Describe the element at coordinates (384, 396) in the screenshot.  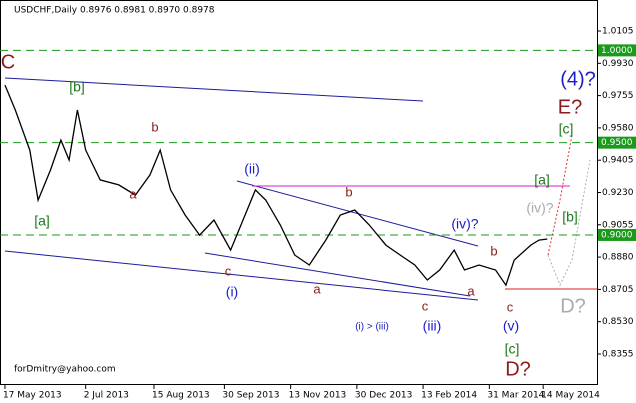
I see `x-tick-label: 30 Dec 2013` at that location.